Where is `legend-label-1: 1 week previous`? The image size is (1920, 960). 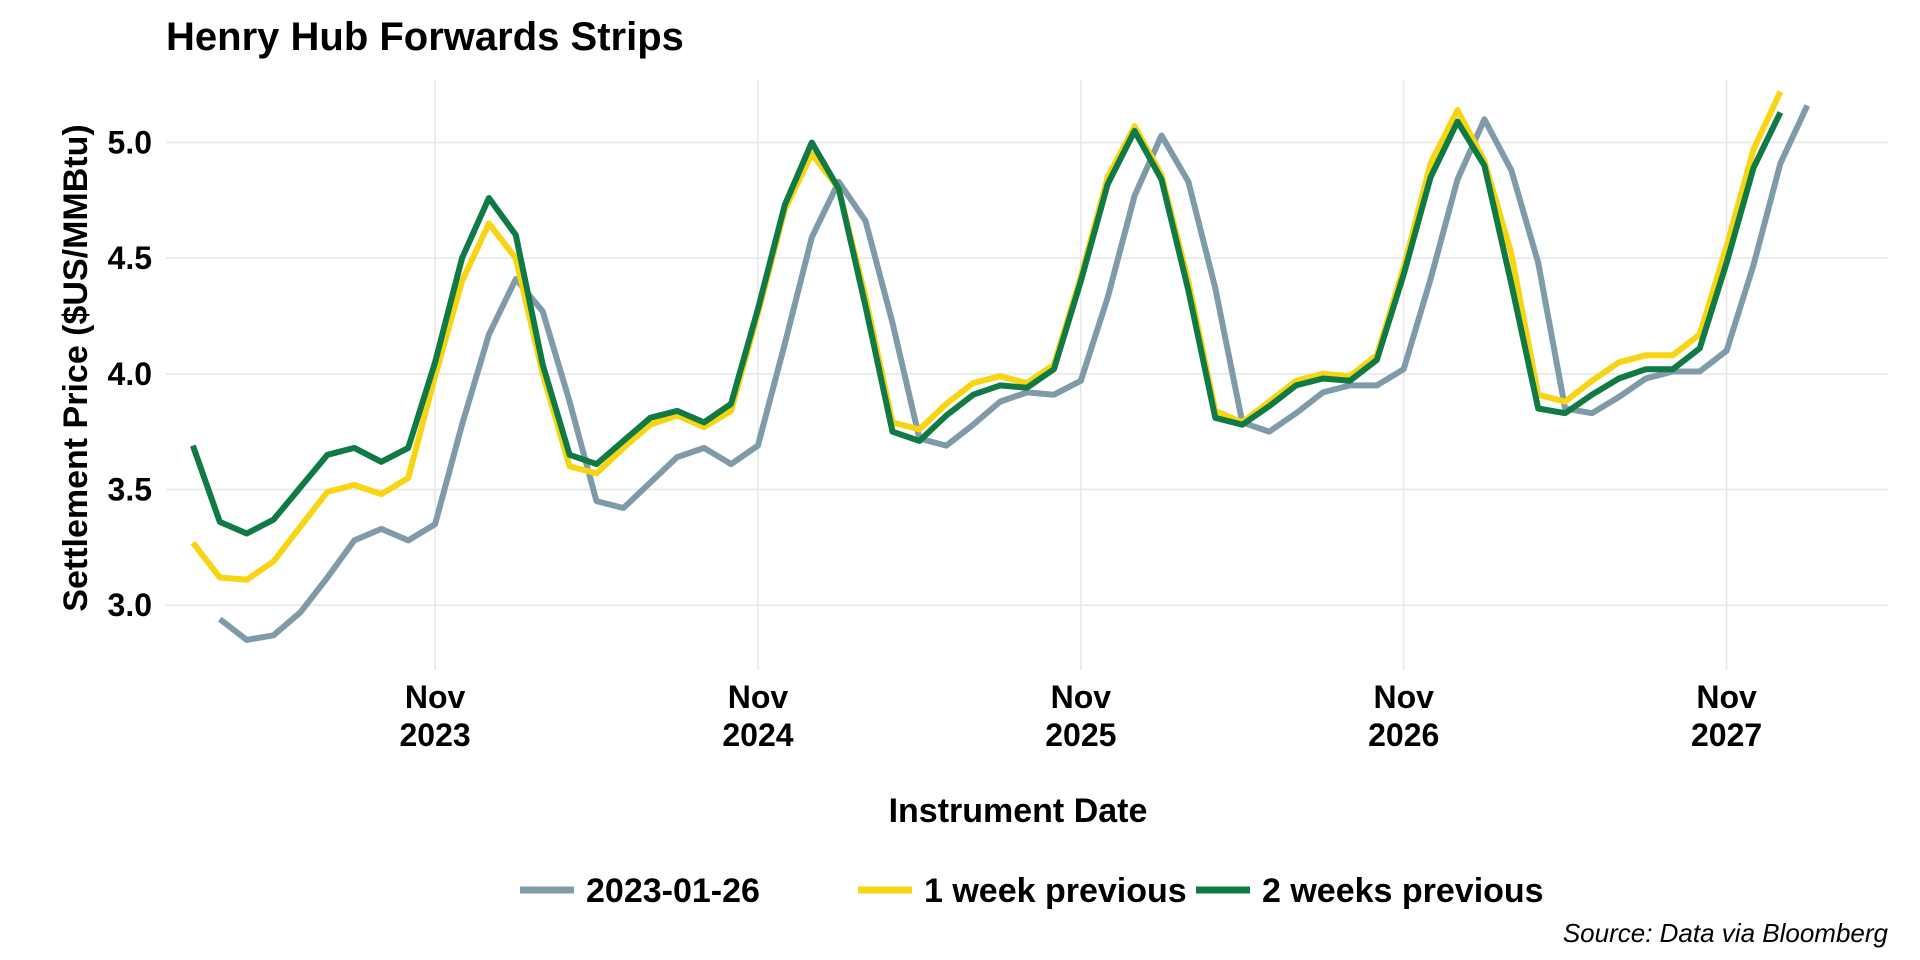
legend-label-1: 1 week previous is located at coordinates (1055, 891).